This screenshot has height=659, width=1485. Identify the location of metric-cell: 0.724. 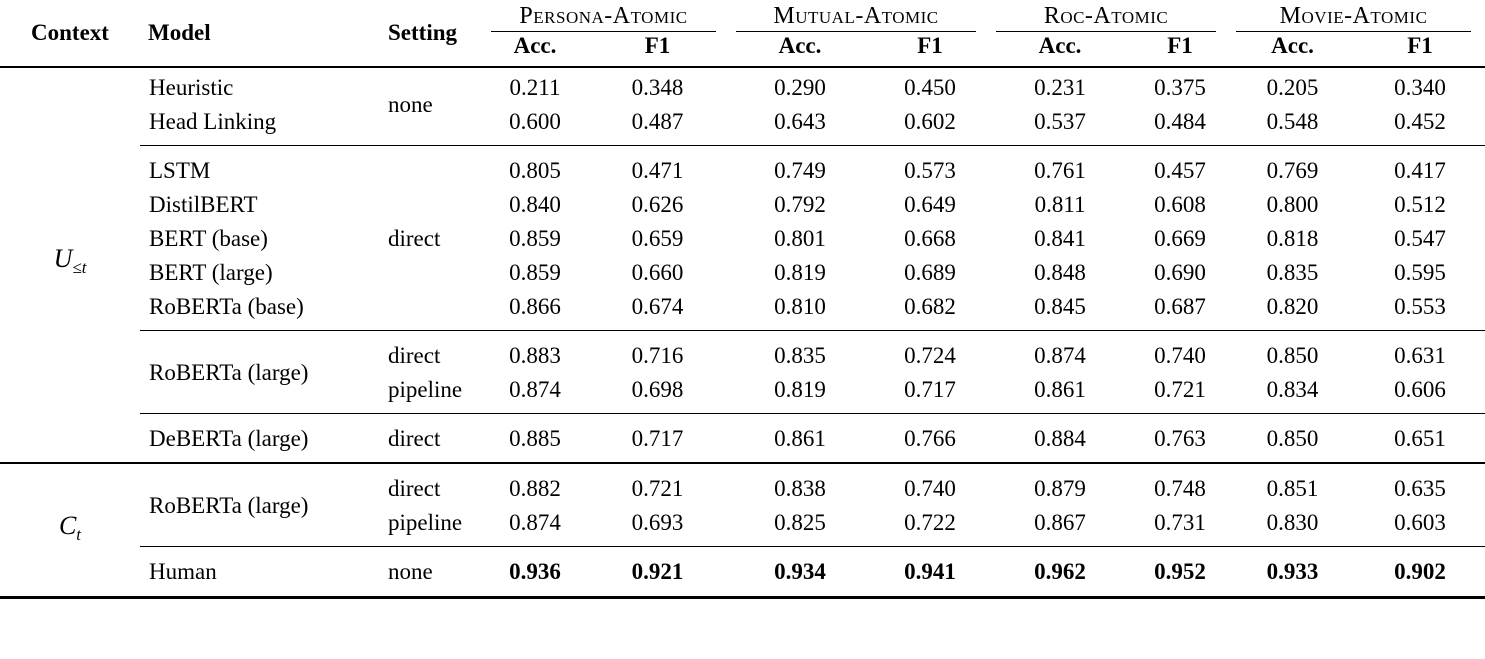
(930, 355).